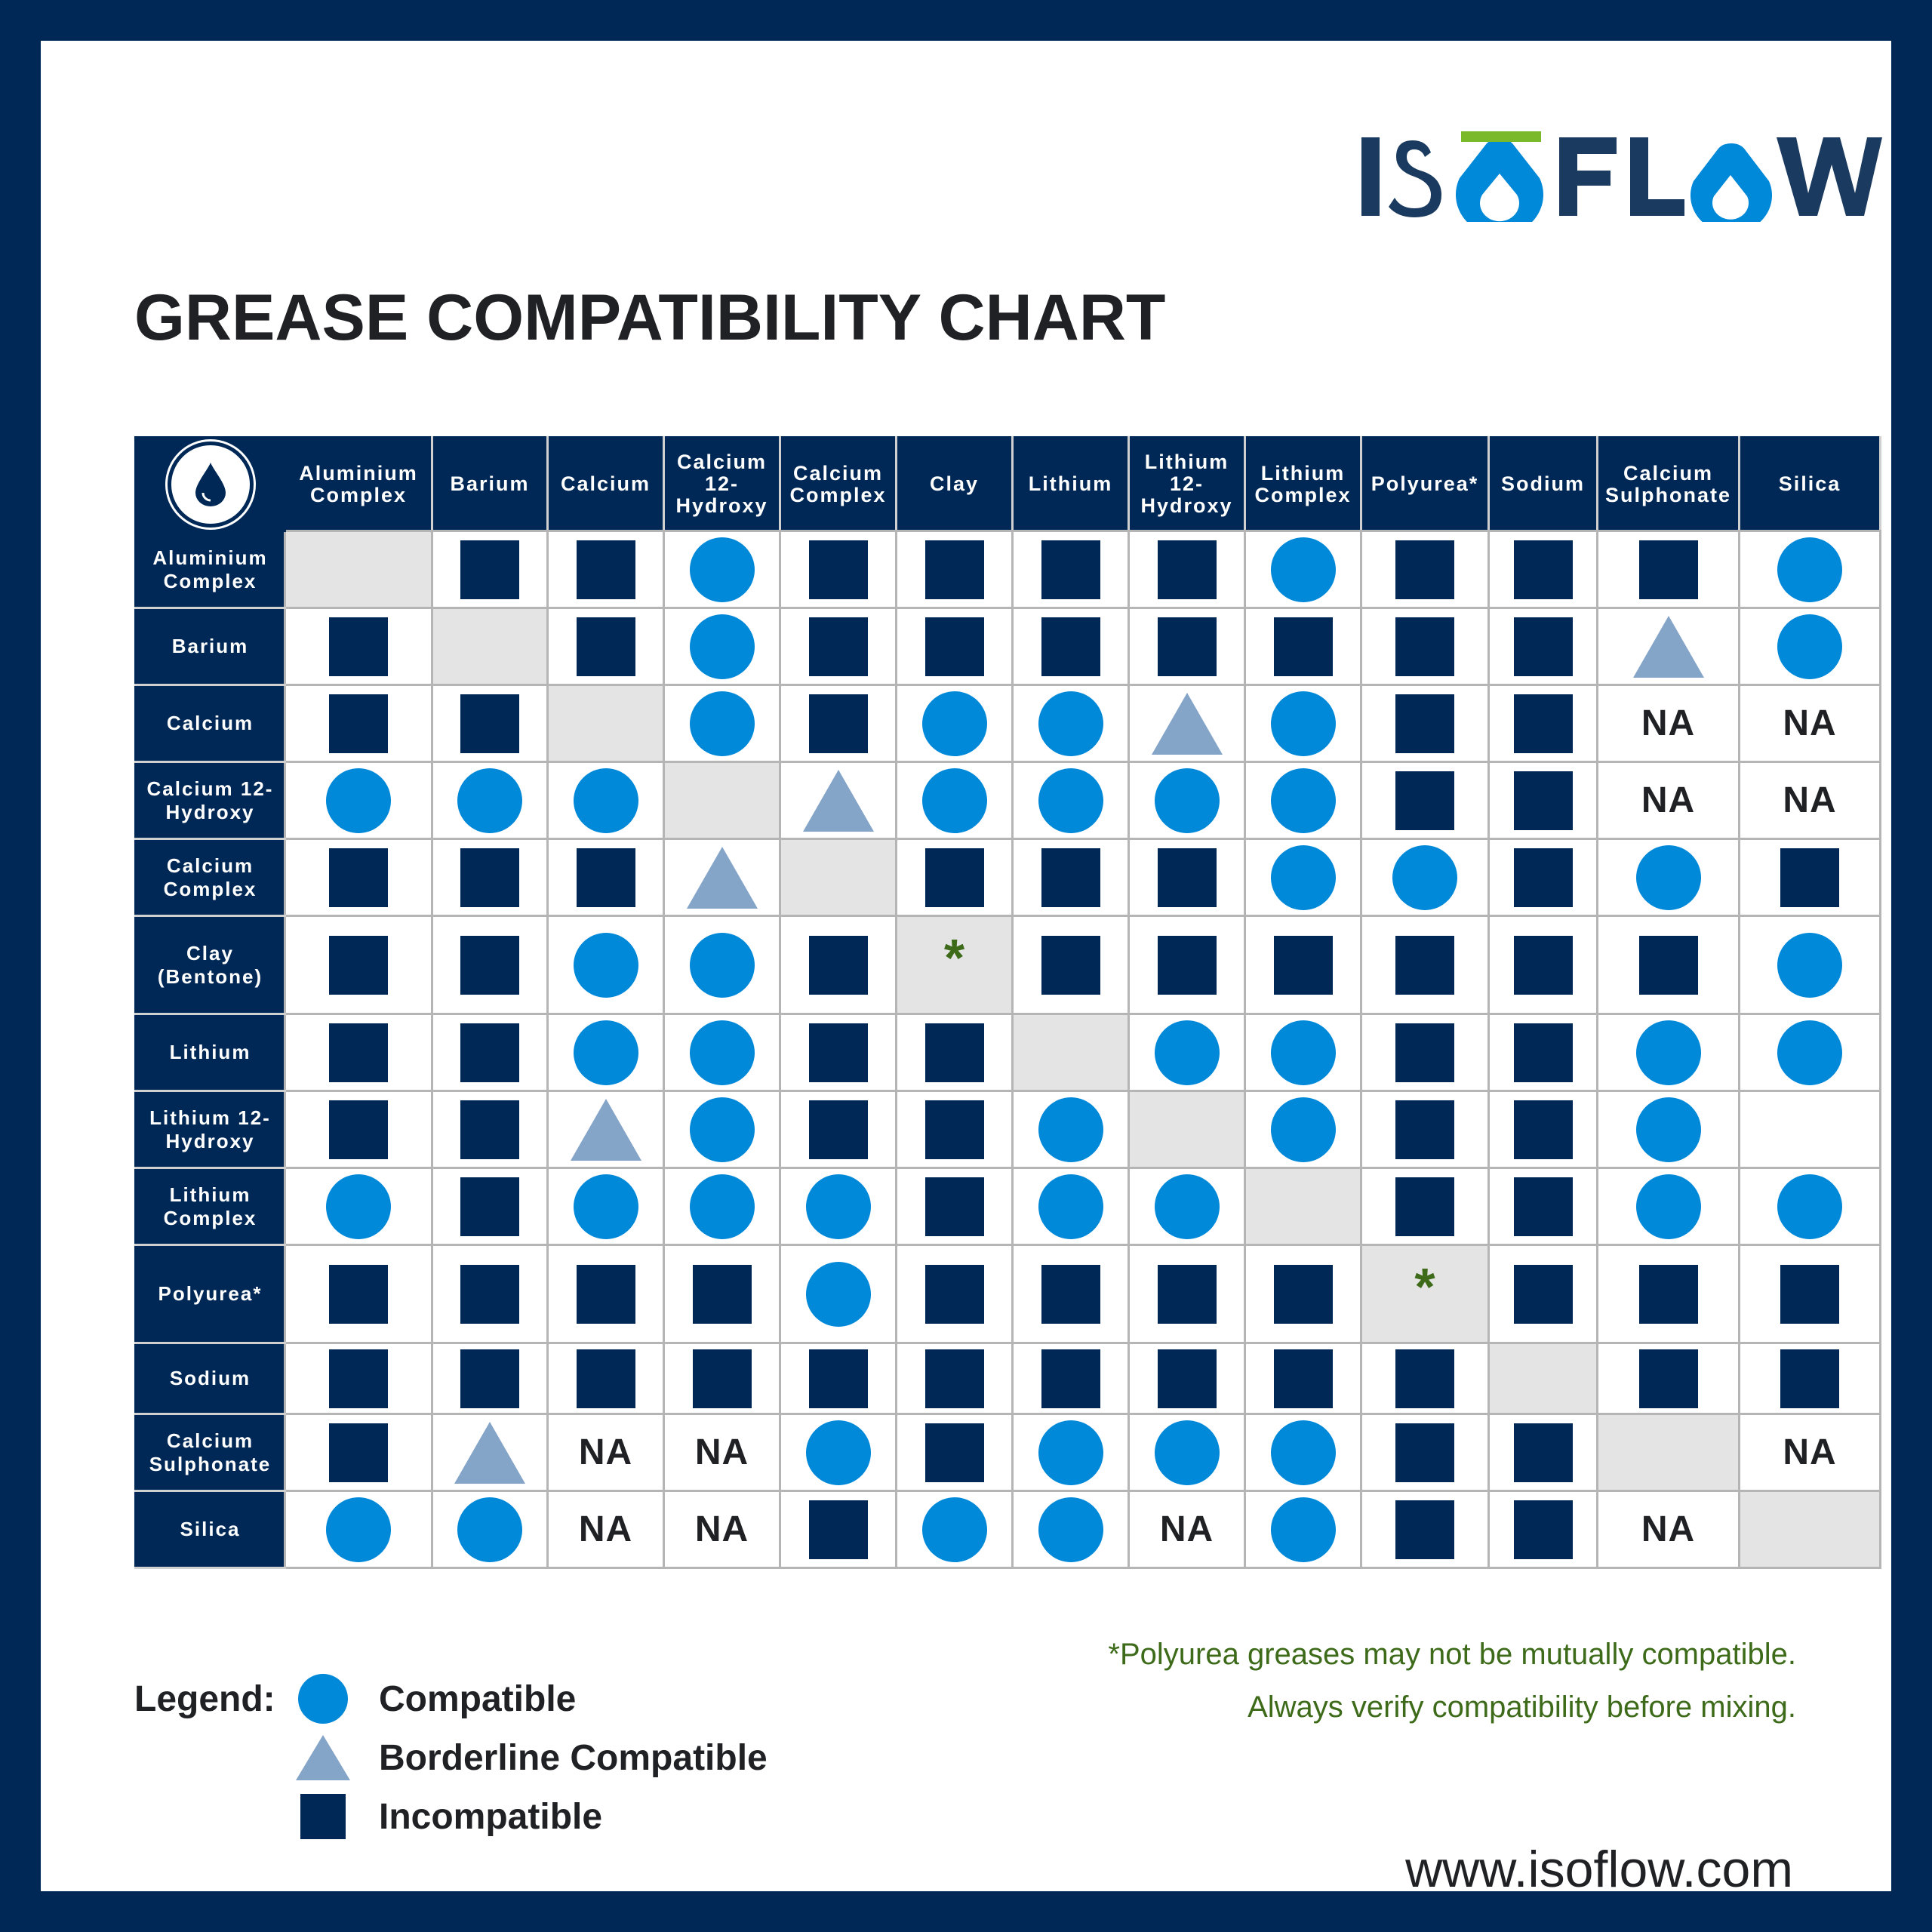 The image size is (1932, 1932). What do you see at coordinates (1187, 484) in the screenshot?
I see `column-header-lithium-12-hydroxy: Lithium 12-Hydroxy` at bounding box center [1187, 484].